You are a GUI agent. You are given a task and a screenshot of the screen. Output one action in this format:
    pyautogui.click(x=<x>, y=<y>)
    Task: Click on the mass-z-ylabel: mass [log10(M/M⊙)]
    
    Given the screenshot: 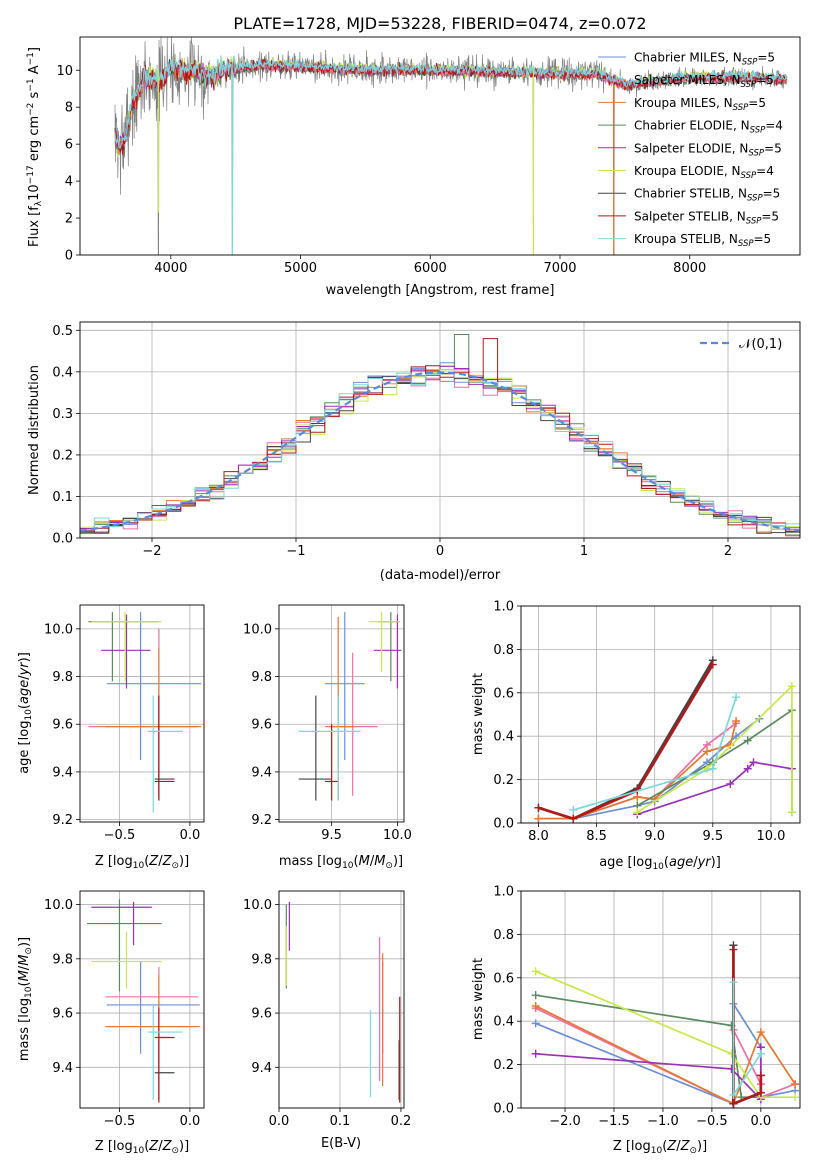 What is the action you would take?
    pyautogui.click(x=25, y=999)
    